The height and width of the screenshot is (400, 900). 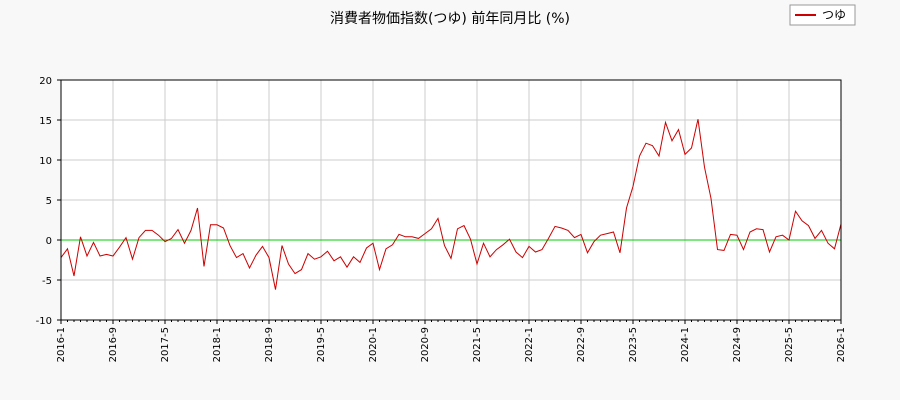 I want to click on x-tick-label: 2016-9, so click(x=113, y=344).